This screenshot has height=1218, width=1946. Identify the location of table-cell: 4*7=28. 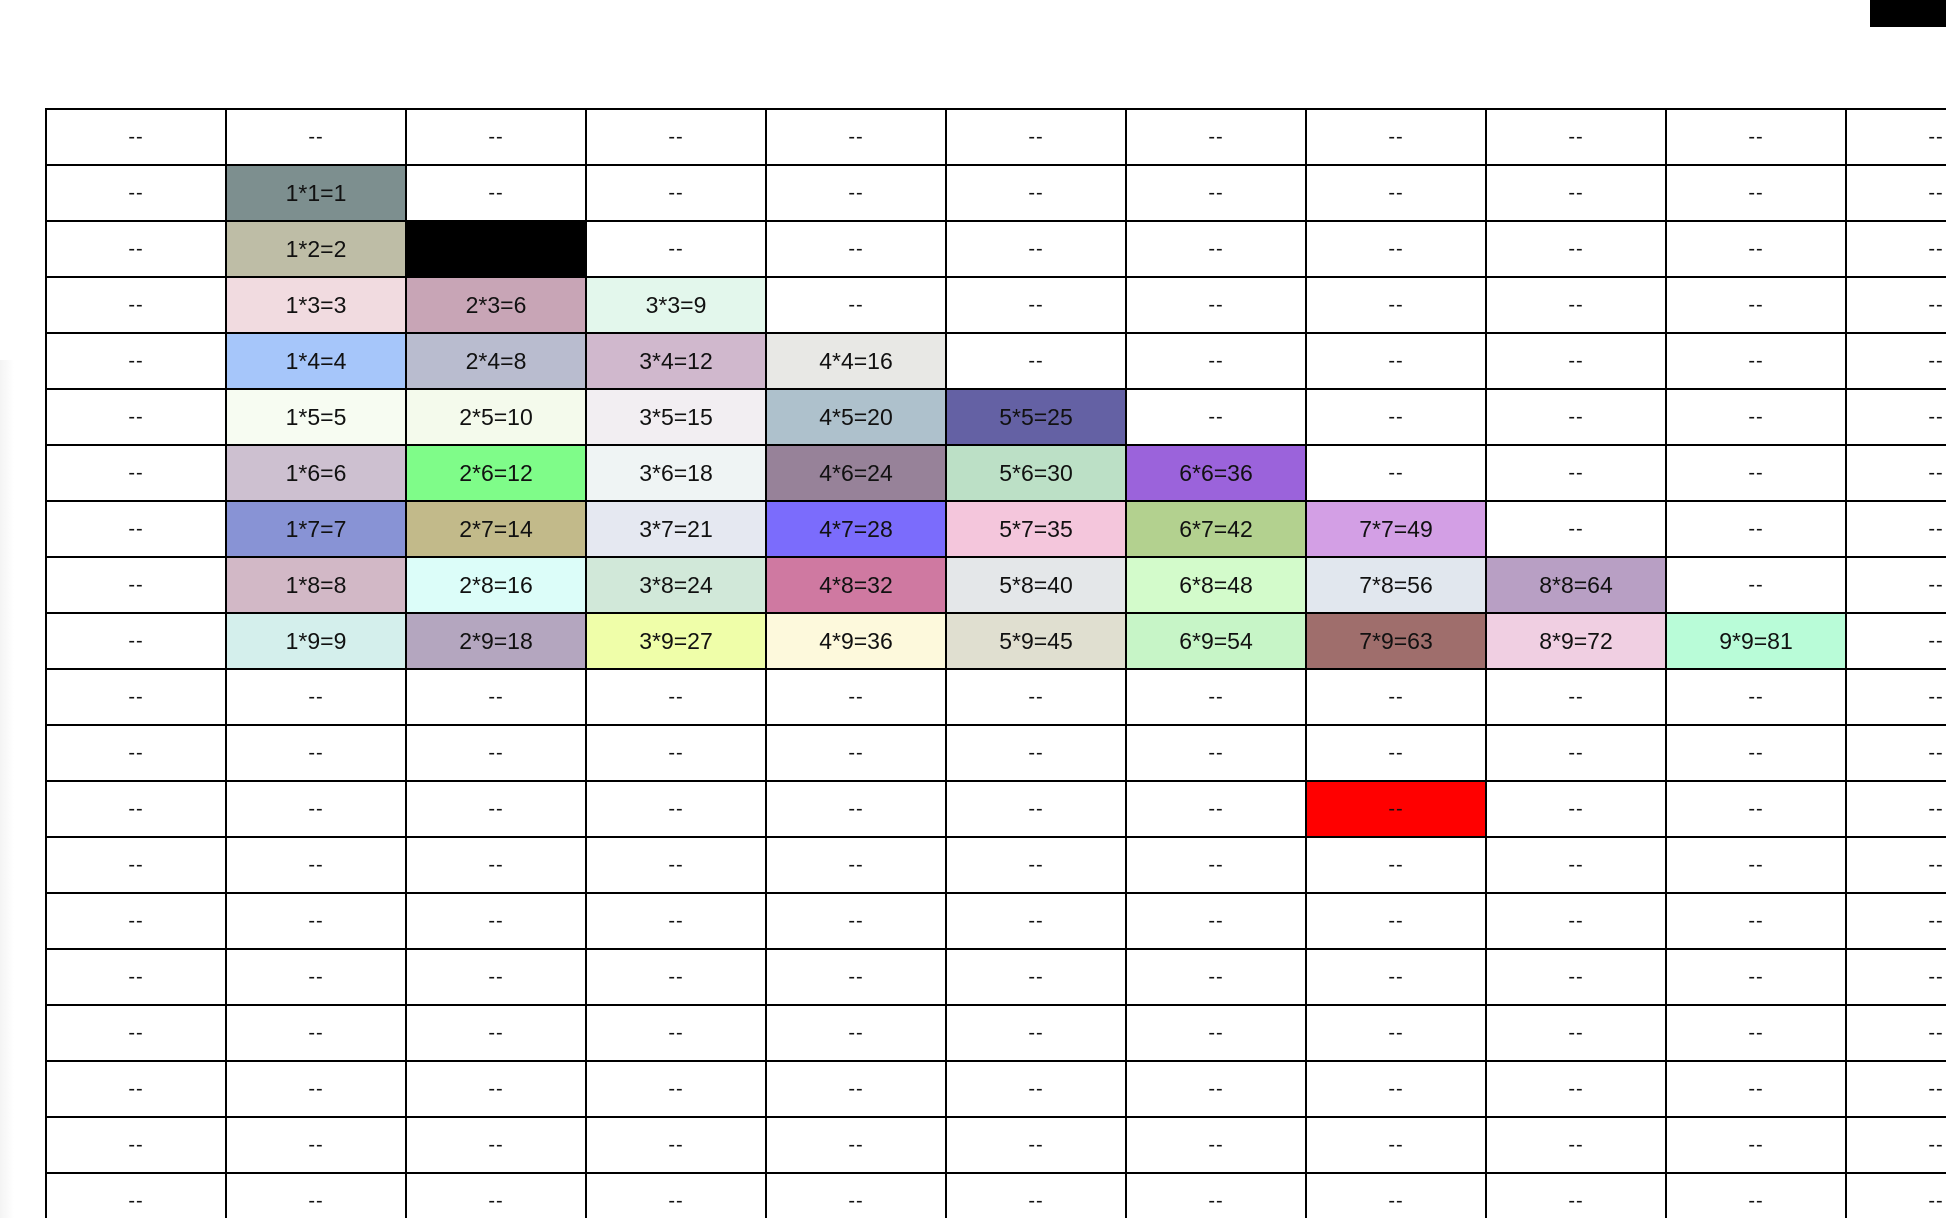
(857, 530).